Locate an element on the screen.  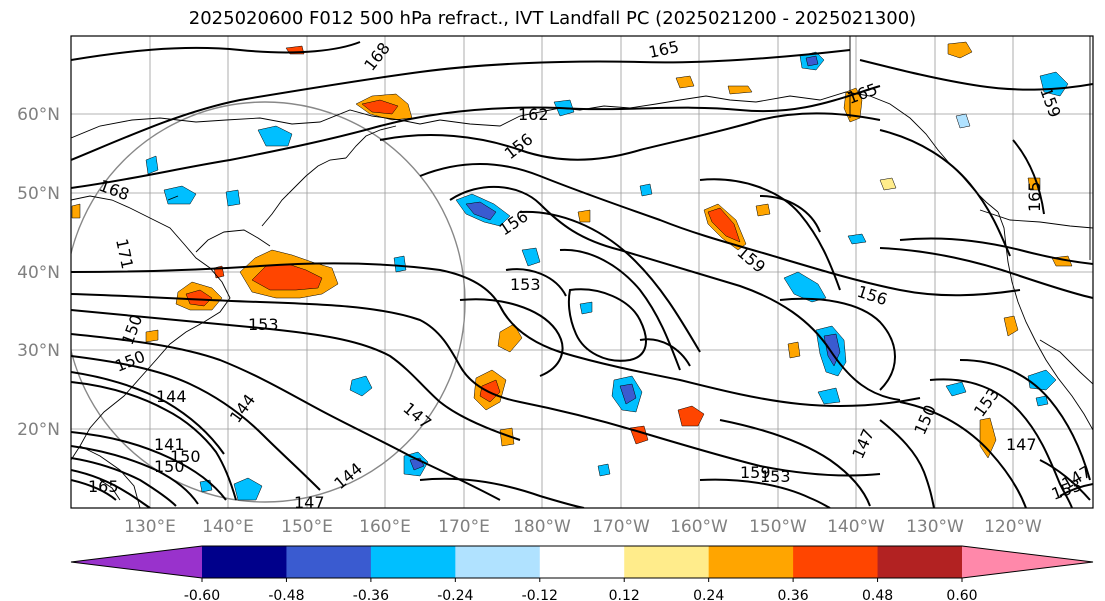
colorbar-tick-label: 0.12 is located at coordinates (624, 594).